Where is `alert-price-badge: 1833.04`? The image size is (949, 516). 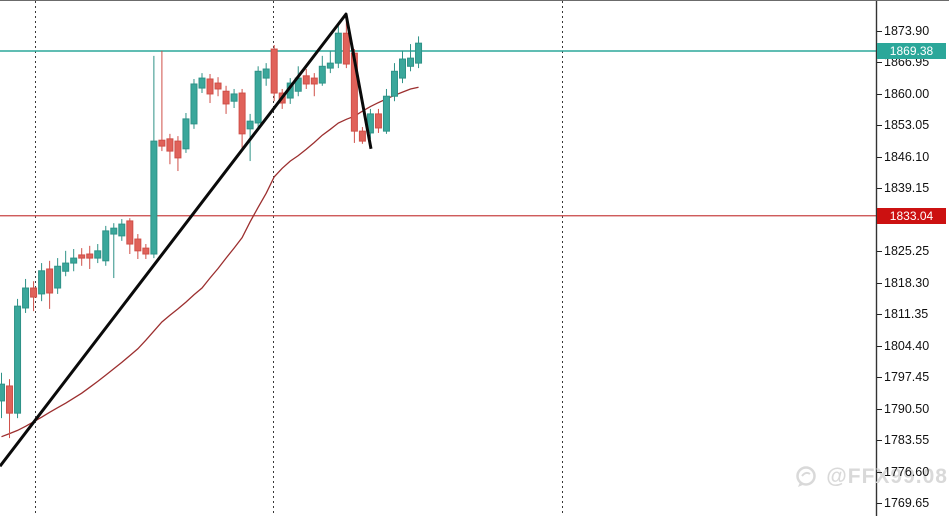 alert-price-badge: 1833.04 is located at coordinates (911, 215).